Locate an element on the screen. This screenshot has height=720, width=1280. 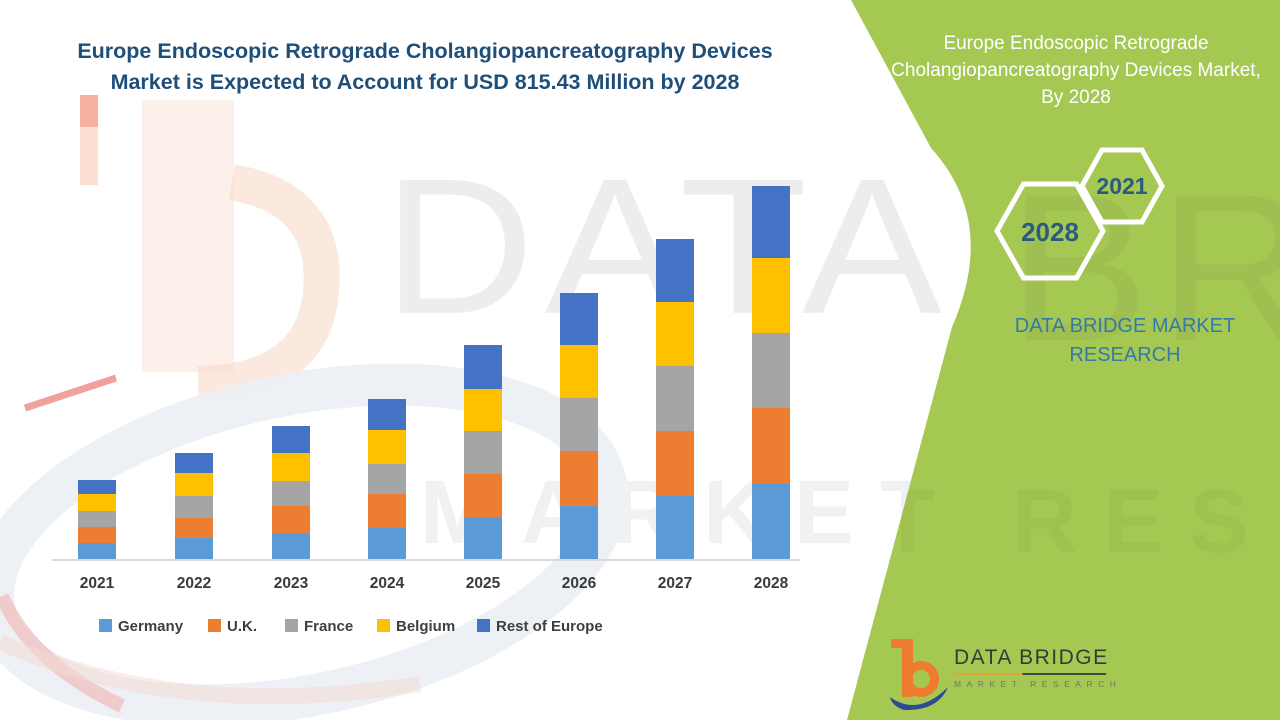
legend-item-belgium: Belgium is located at coordinates (416, 627).